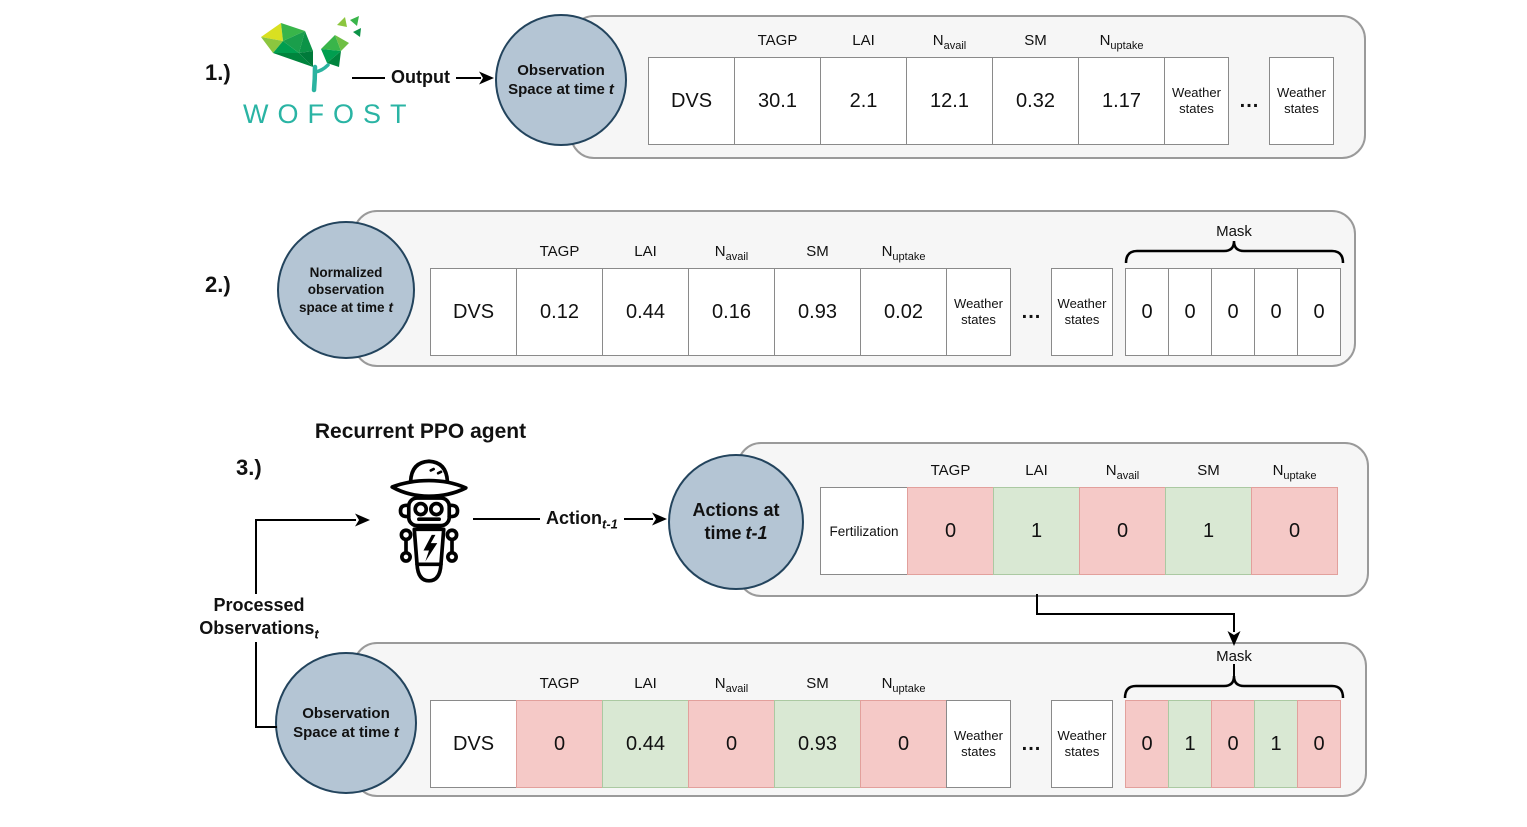 The width and height of the screenshot is (1527, 827). What do you see at coordinates (903, 311) in the screenshot?
I see `cell-value: 0.02` at bounding box center [903, 311].